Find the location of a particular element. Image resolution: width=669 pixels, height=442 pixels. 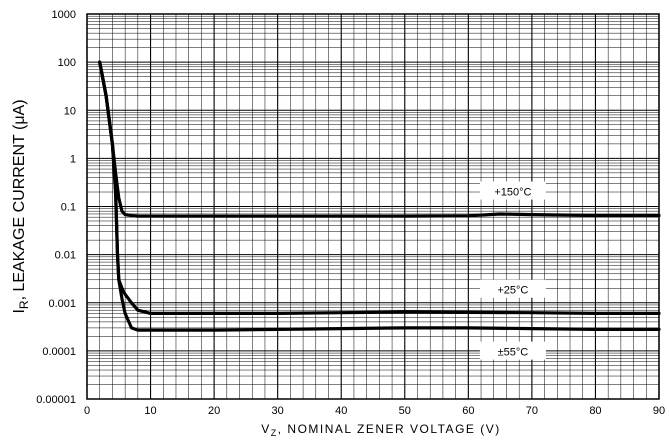

series-label: ±55°C is located at coordinates (513, 353).